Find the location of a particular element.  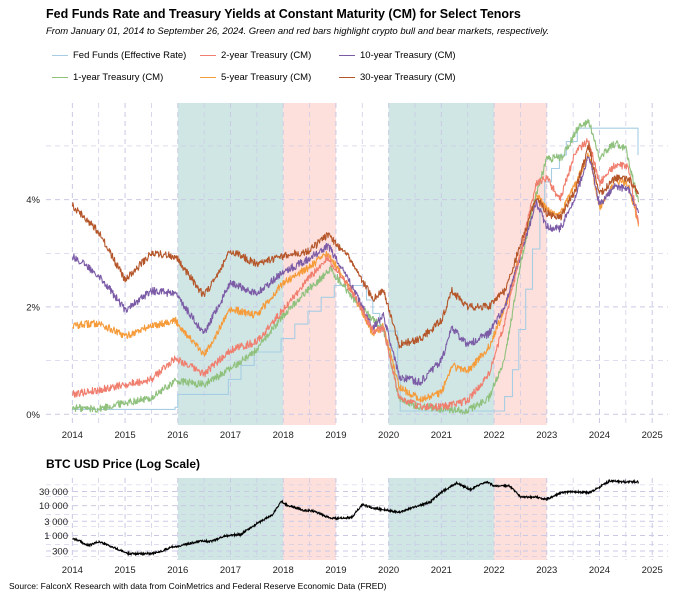

legend-item: 10-year Treasury (CM) is located at coordinates (397, 55).